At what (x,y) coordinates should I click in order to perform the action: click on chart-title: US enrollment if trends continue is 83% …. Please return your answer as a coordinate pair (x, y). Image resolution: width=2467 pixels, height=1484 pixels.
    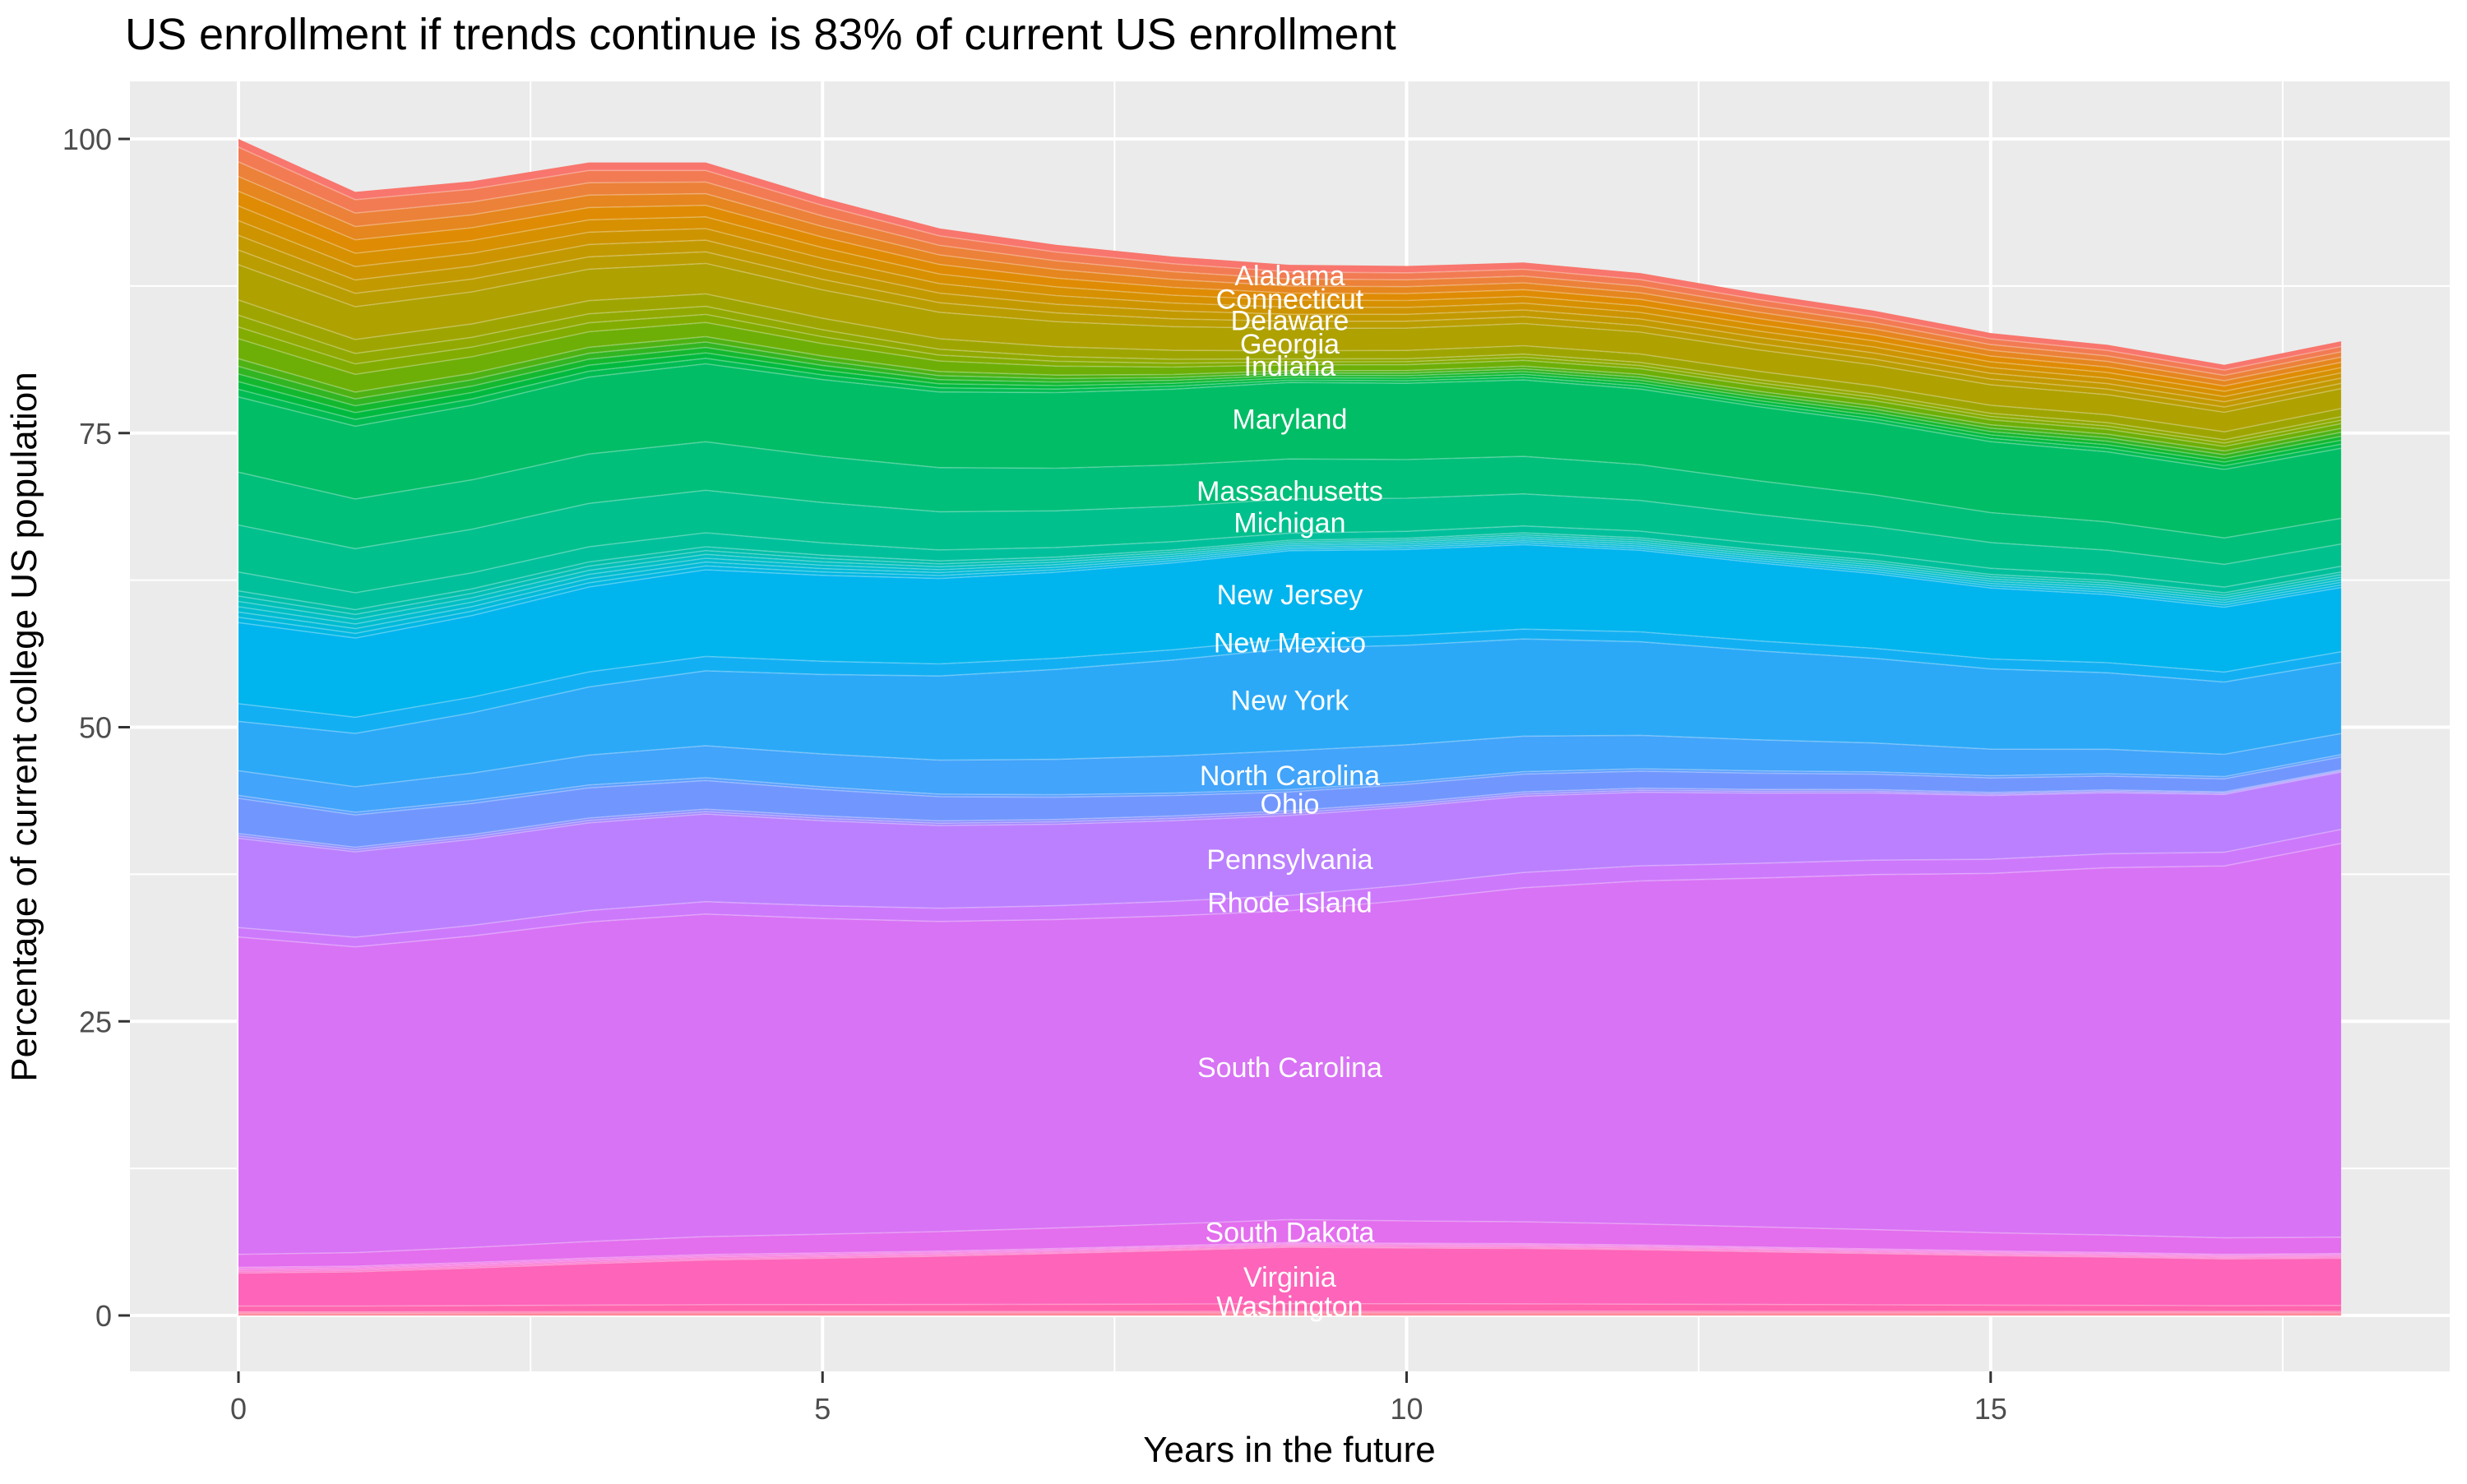
    Looking at the image, I should click on (760, 35).